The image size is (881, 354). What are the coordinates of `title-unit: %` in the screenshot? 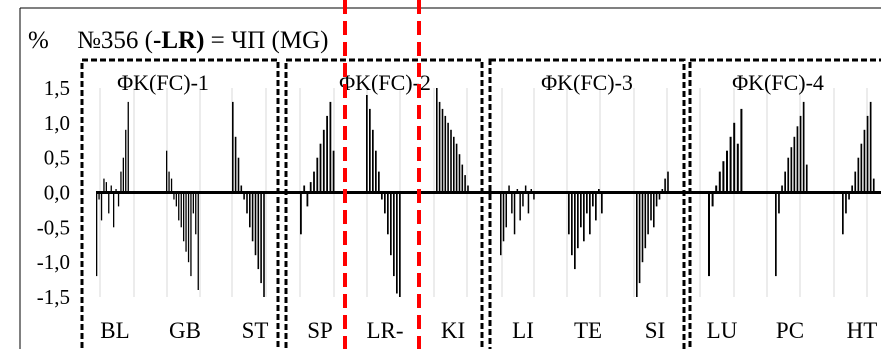 It's located at (38, 40).